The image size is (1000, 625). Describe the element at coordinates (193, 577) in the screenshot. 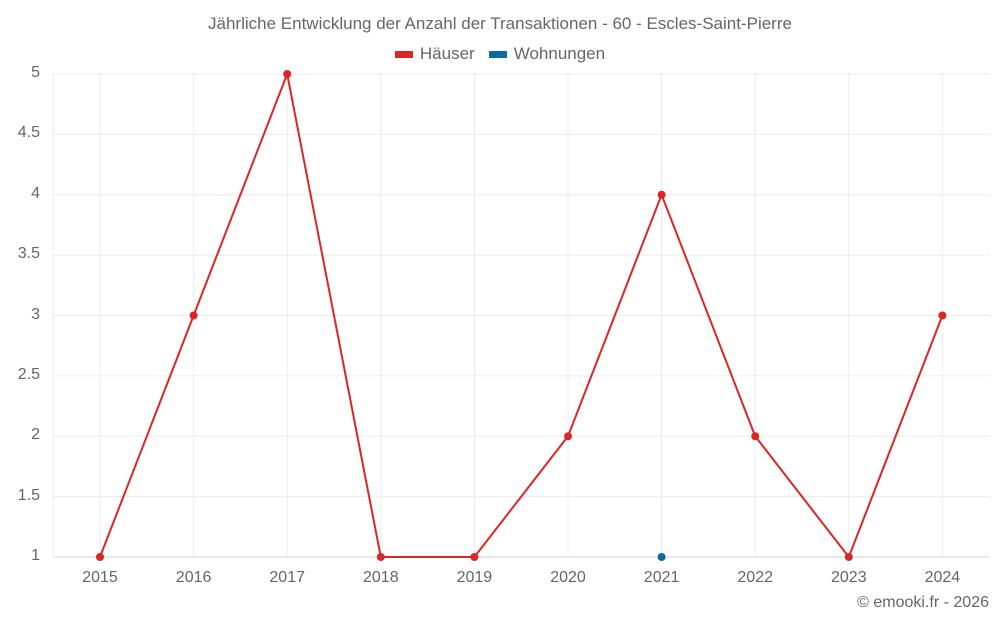

I see `x-tick-label: 2016` at that location.